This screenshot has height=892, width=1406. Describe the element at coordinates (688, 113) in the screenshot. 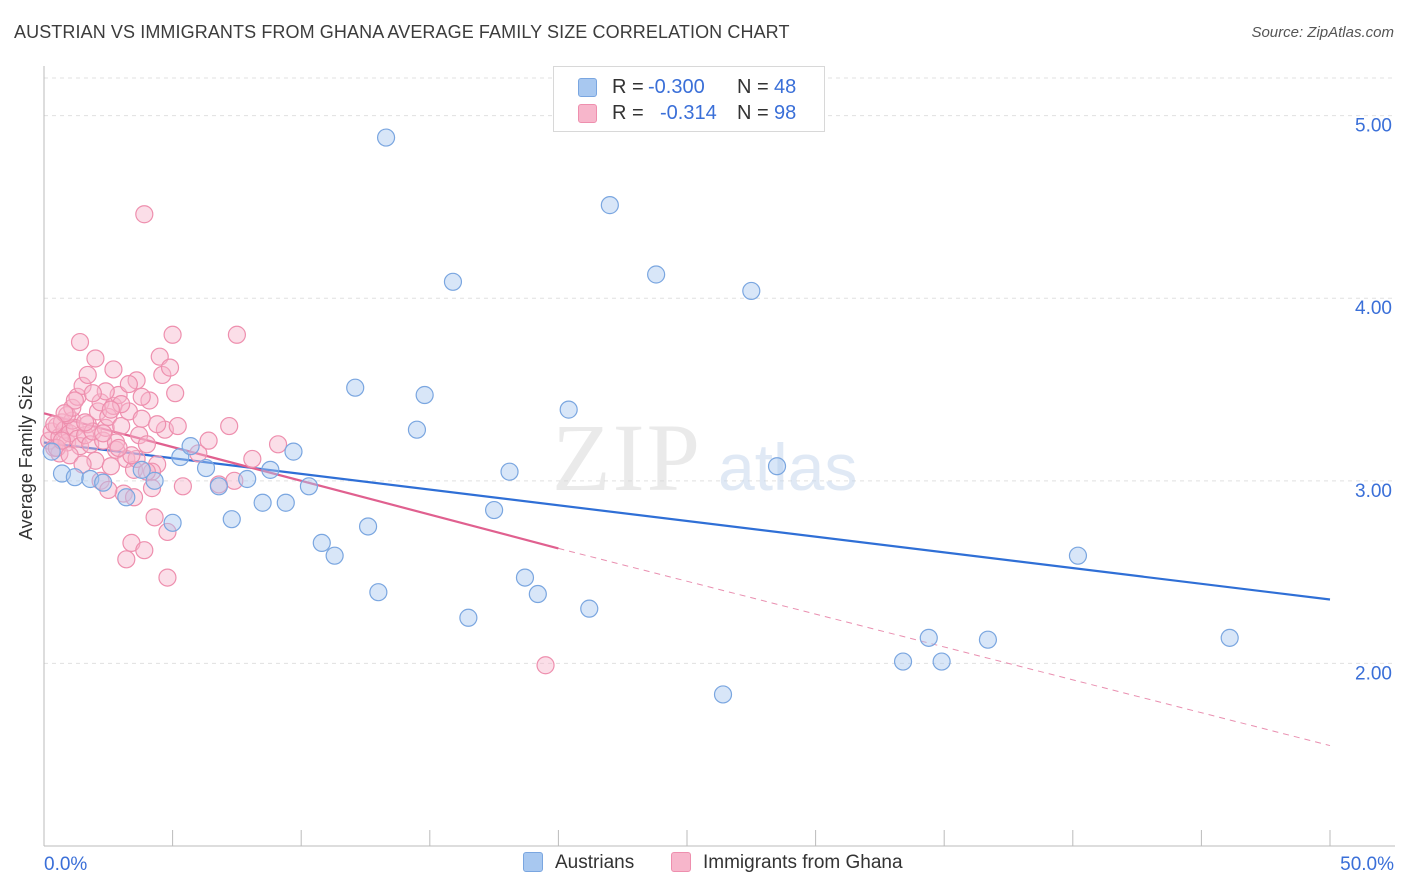

I see `legend-r-value: -0.314` at that location.